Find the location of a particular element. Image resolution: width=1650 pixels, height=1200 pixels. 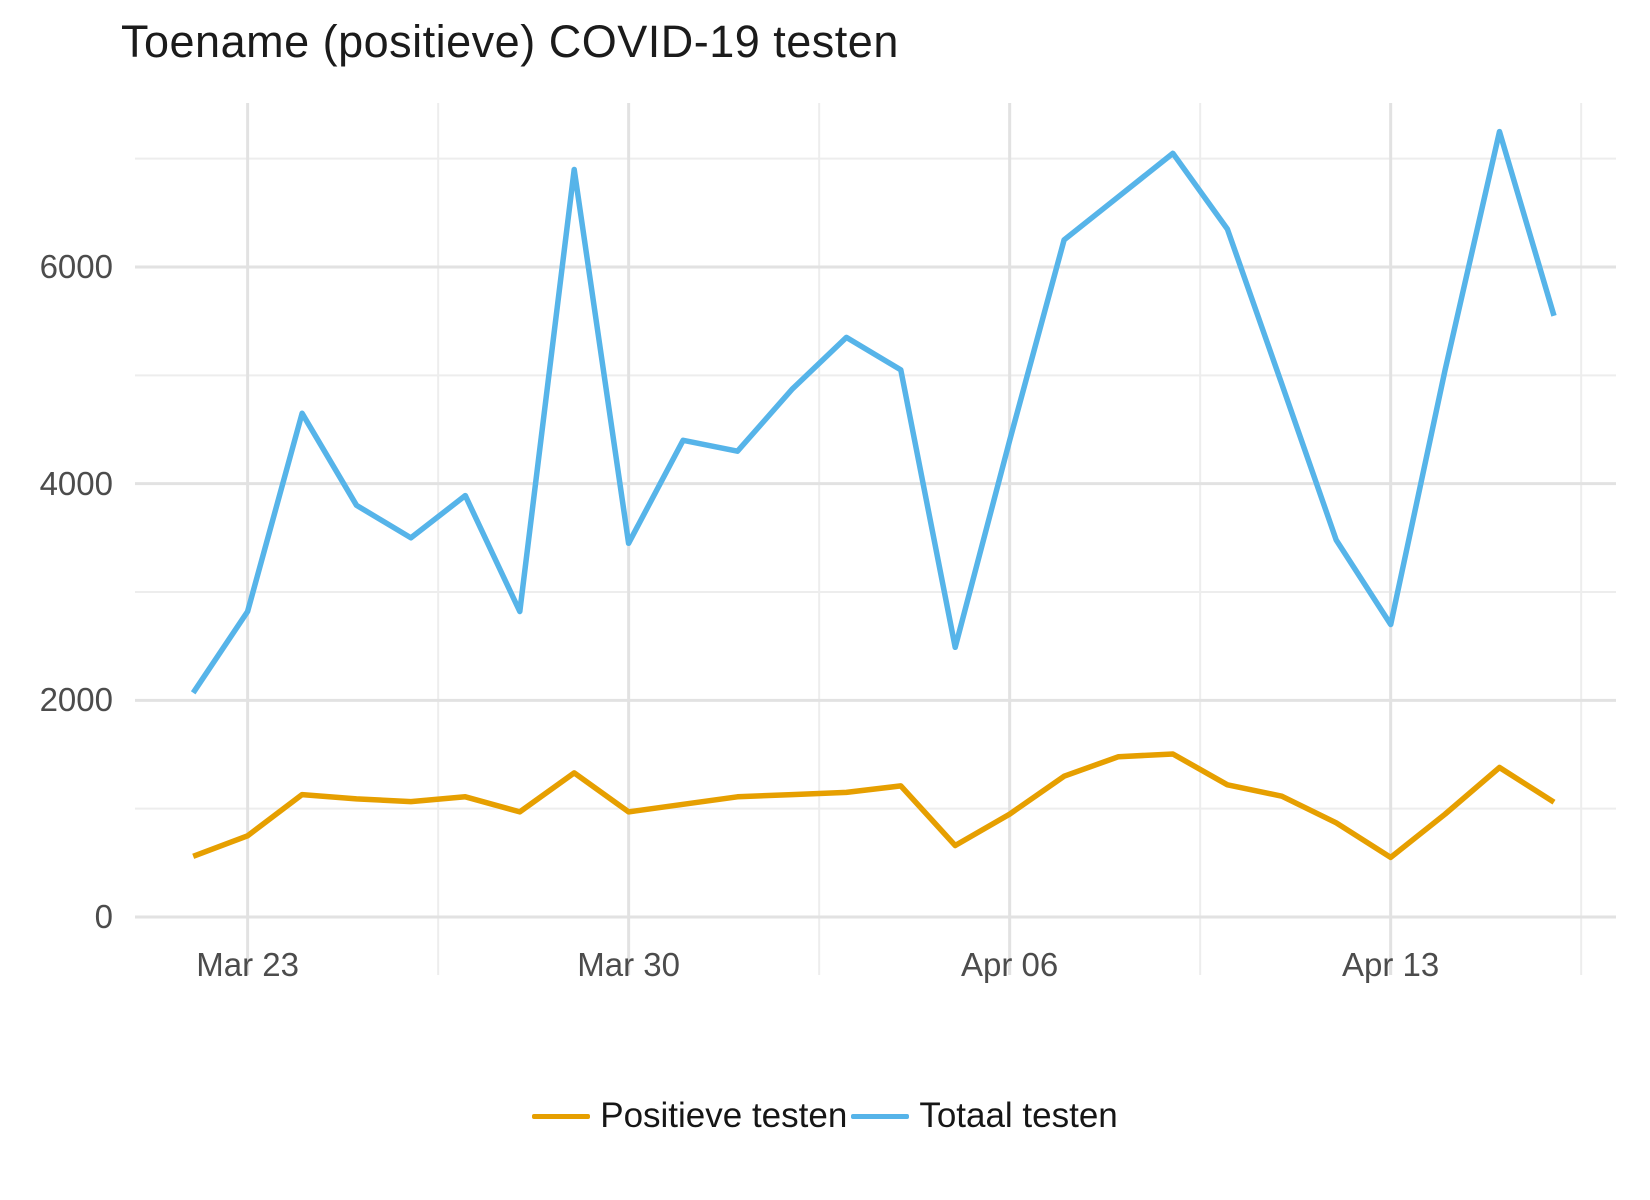

y-axis-tick-label: 2000 is located at coordinates (76, 700).